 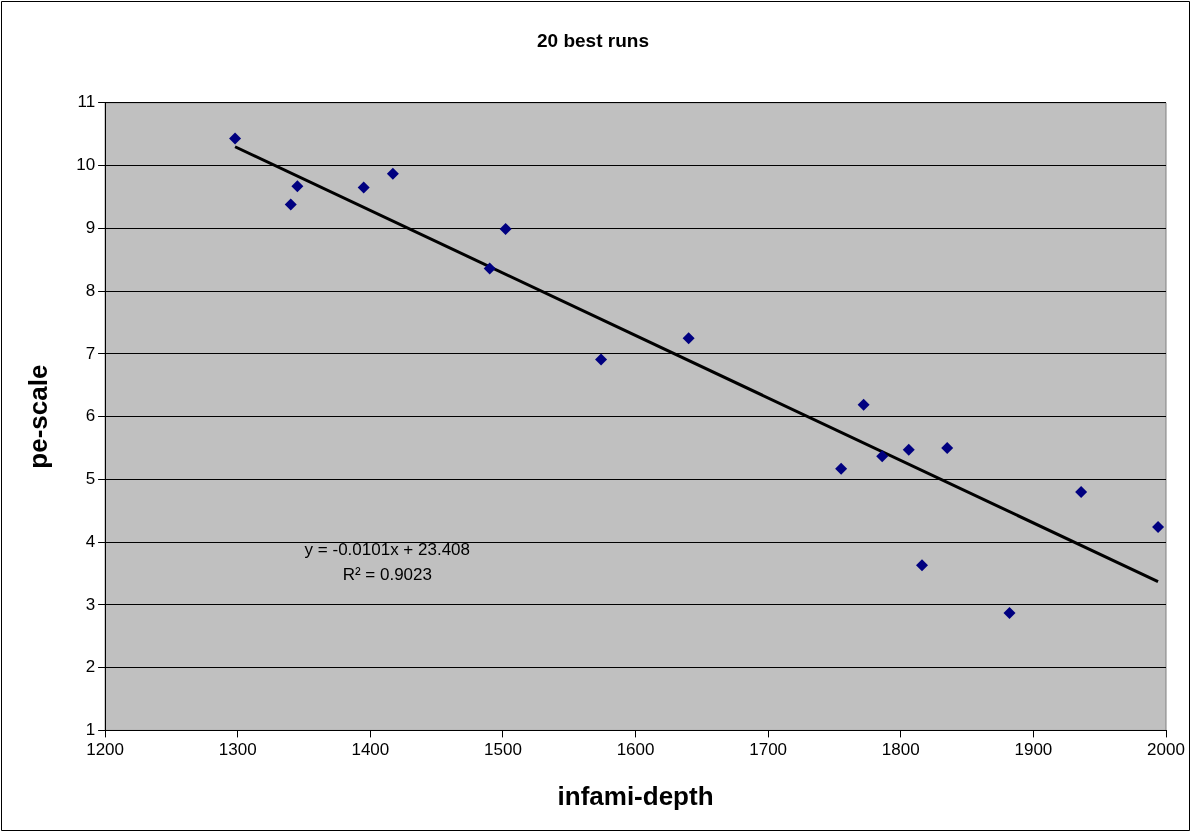 What do you see at coordinates (105, 750) in the screenshot?
I see `x-tick-label: 1200` at bounding box center [105, 750].